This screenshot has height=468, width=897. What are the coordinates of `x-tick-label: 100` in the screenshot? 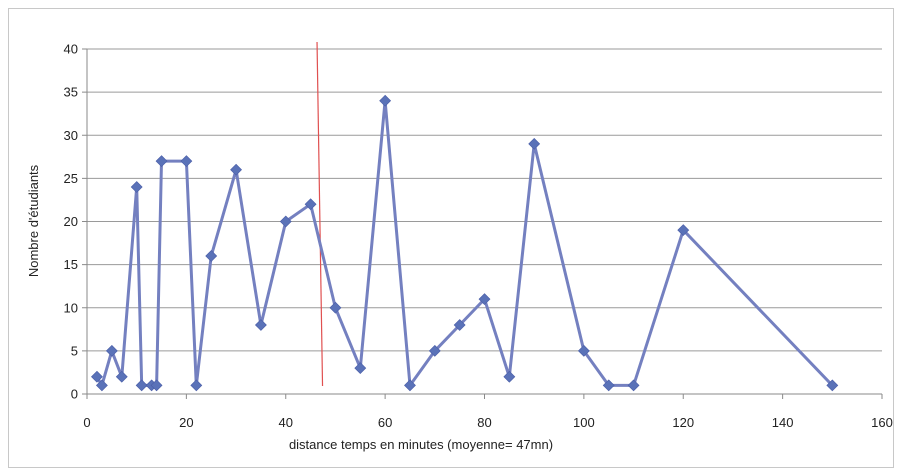 It's located at (584, 422).